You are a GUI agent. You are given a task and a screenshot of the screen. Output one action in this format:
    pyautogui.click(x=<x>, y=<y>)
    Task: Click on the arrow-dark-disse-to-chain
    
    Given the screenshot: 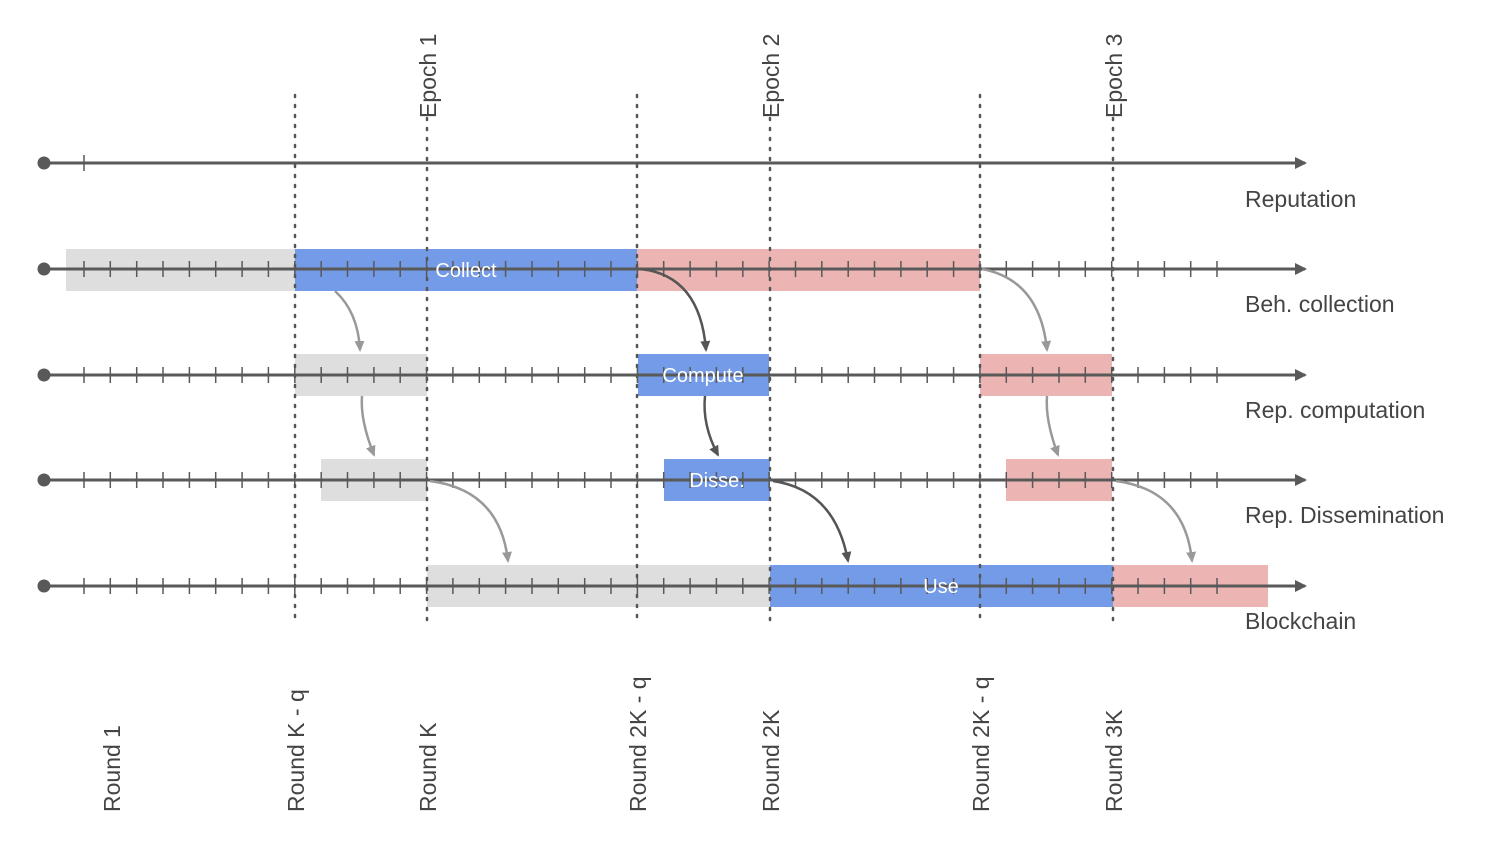 What is the action you would take?
    pyautogui.click(x=812, y=521)
    